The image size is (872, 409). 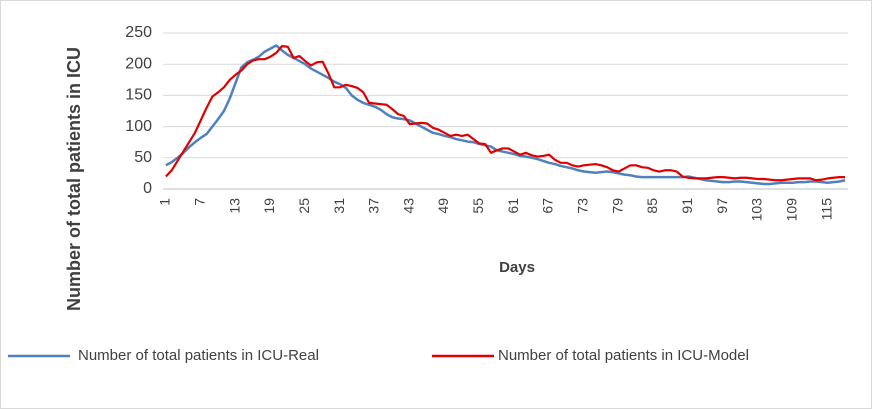 What do you see at coordinates (548, 206) in the screenshot?
I see `x-tick-label: 67` at bounding box center [548, 206].